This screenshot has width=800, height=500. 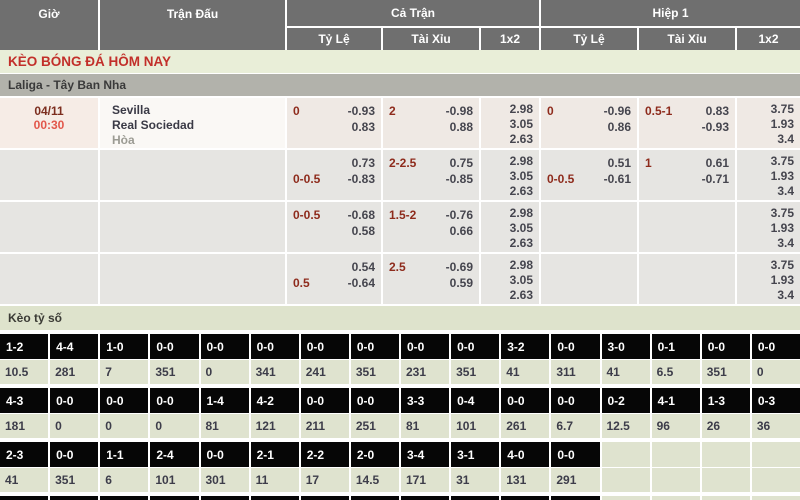 I want to click on odds-line: 1 0.61, so click(x=687, y=163).